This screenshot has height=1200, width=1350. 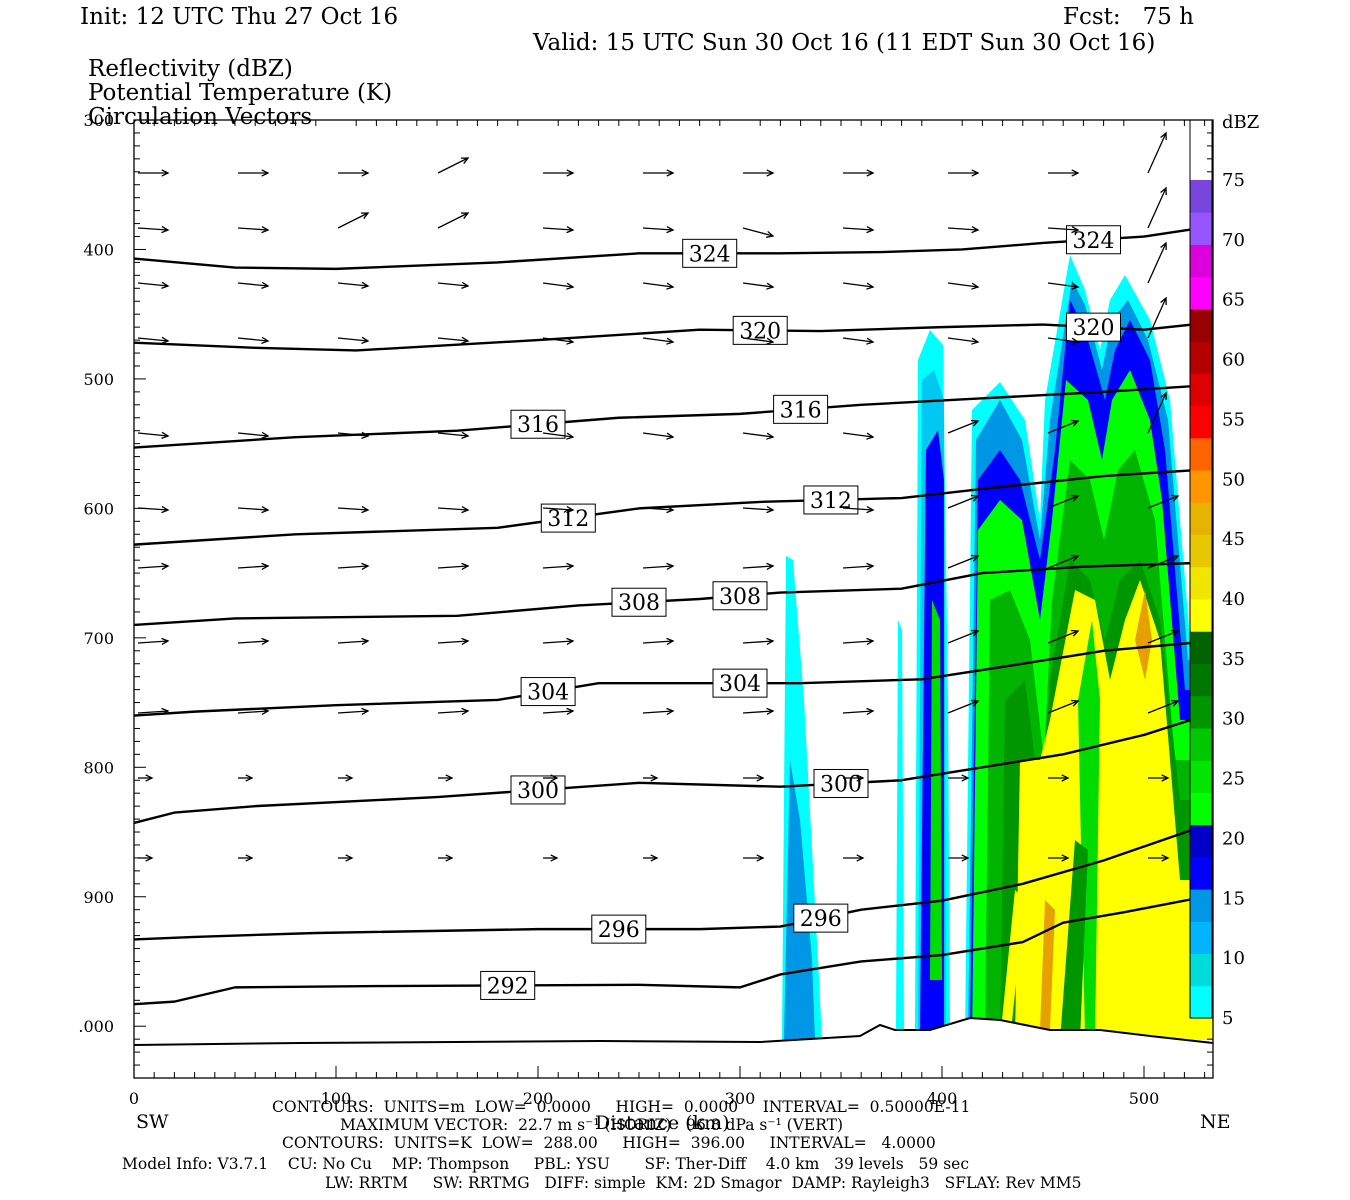 I want to click on echo-low-stripe, so click(x=1074, y=940).